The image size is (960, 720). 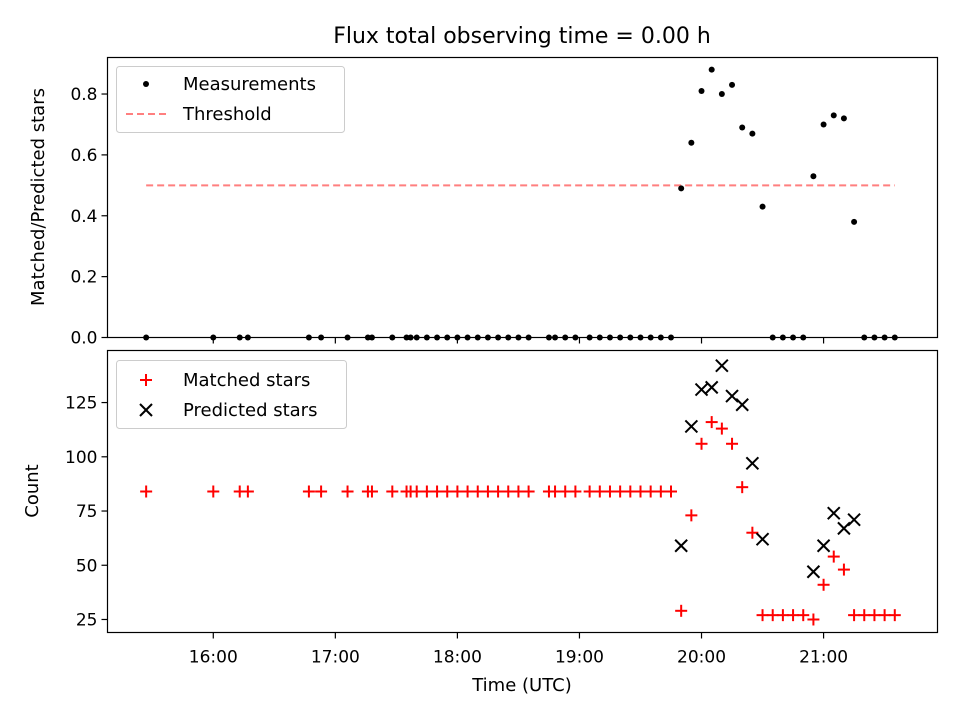 I want to click on x-tick-label: 20:00, so click(x=701, y=658).